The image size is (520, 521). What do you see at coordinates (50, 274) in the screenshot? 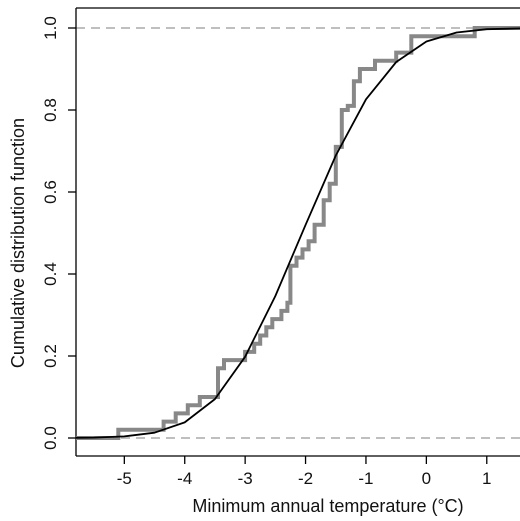
I see `y-tick-label: 0.4` at bounding box center [50, 274].